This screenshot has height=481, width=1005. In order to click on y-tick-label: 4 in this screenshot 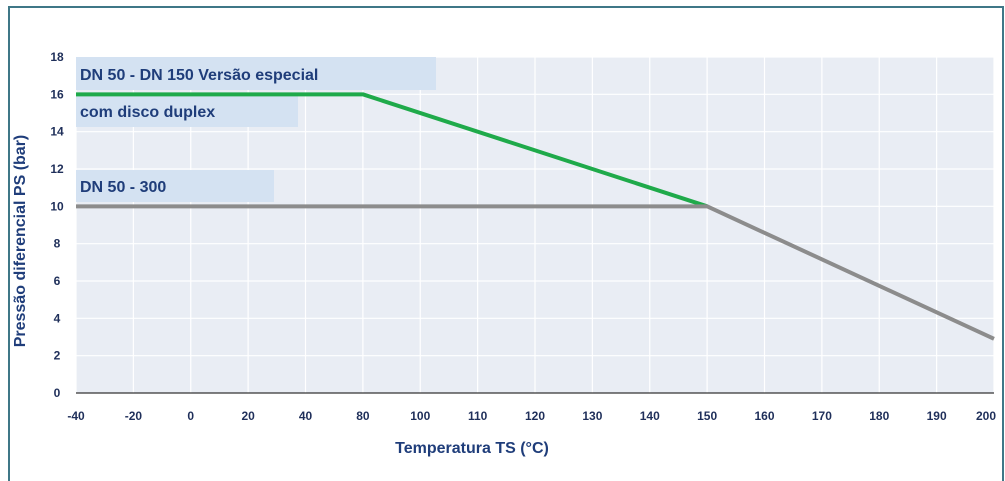, I will do `click(57, 318)`.